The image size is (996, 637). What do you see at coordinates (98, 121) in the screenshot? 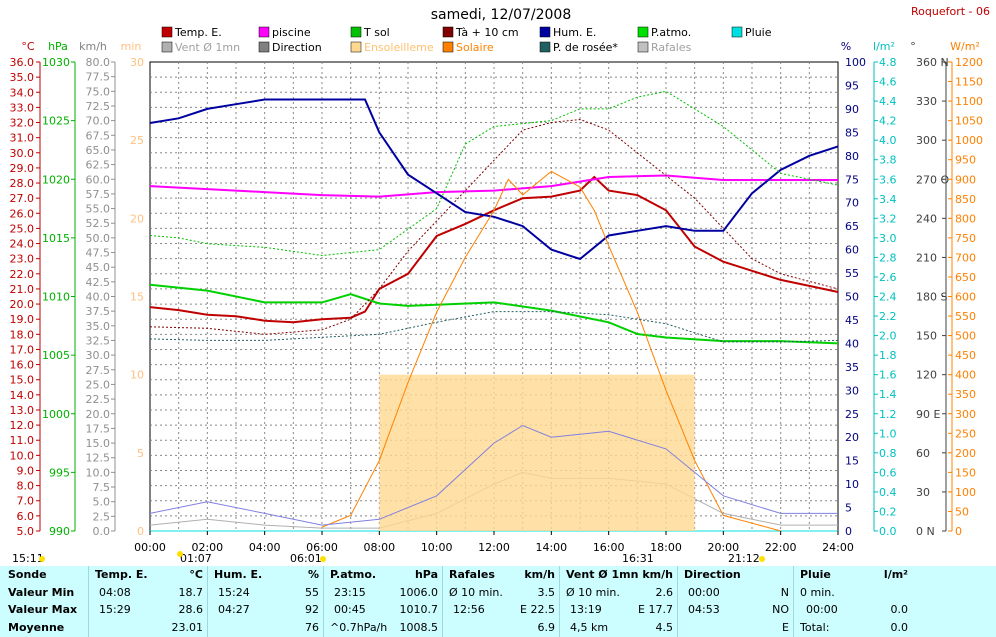
I see `wind-tick-label: 70.0` at bounding box center [98, 121].